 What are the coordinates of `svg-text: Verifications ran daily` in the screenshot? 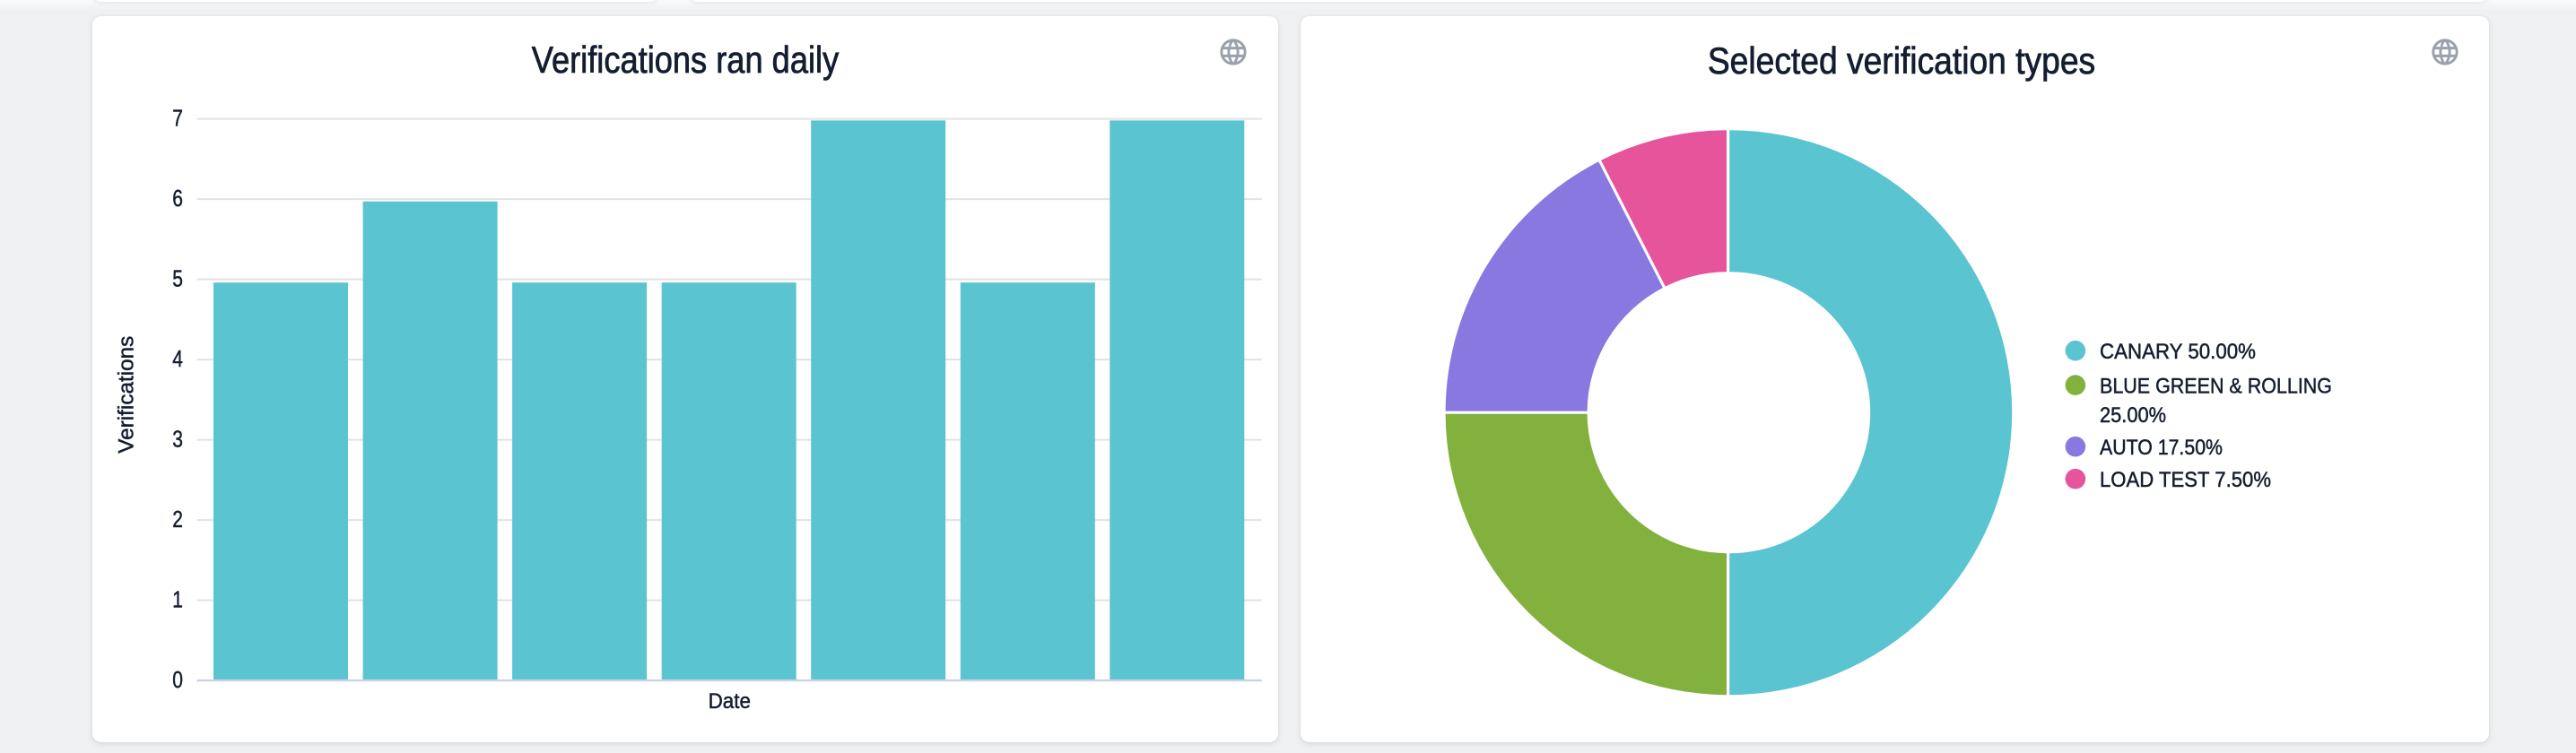 It's located at (685, 60).